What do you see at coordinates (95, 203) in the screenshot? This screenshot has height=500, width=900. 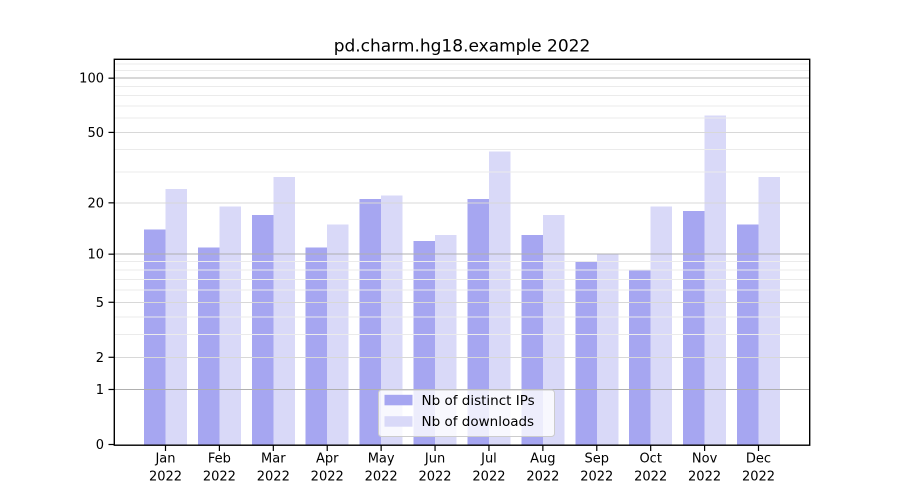 I see `y-tick-label-20: 20` at bounding box center [95, 203].